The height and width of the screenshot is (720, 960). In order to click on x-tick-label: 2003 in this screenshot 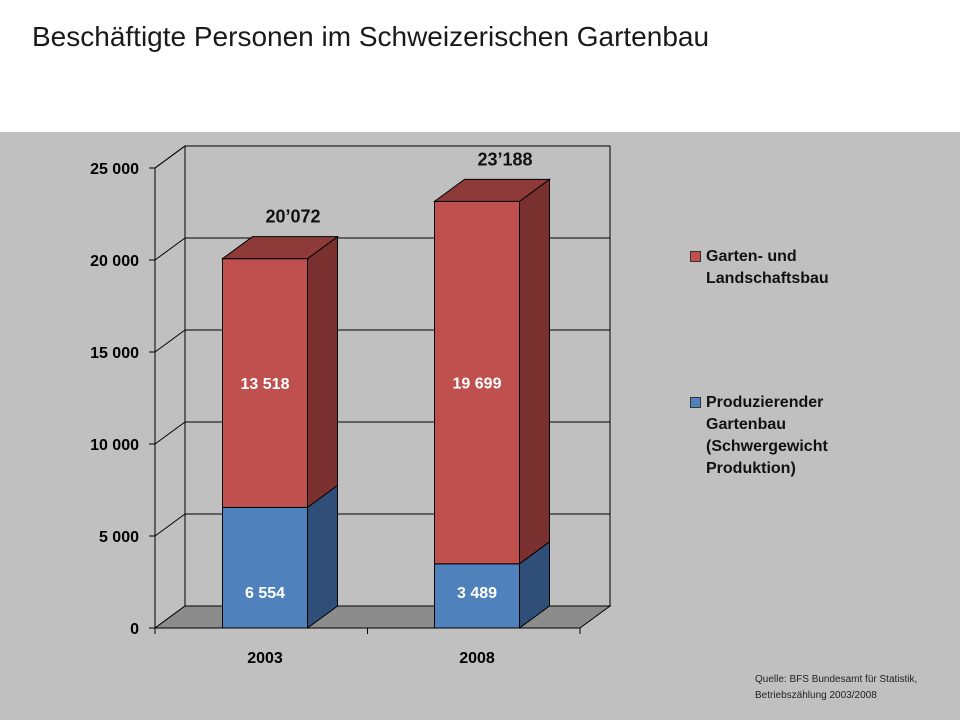, I will do `click(265, 658)`.